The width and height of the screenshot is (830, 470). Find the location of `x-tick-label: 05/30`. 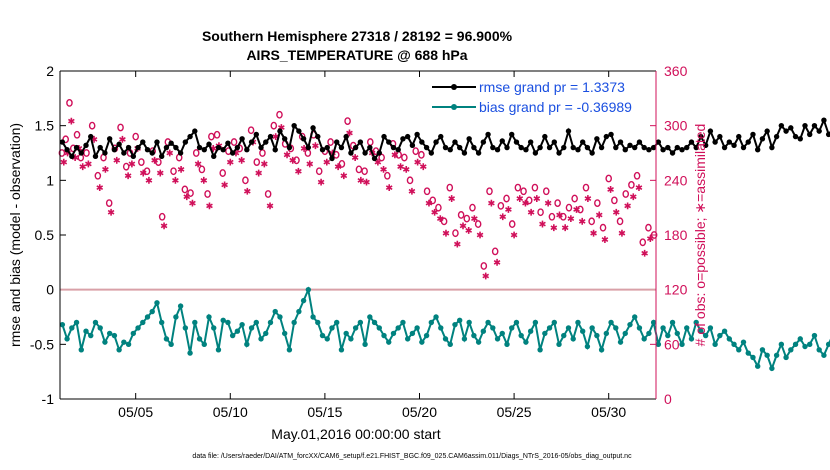

x-tick-label: 05/30 is located at coordinates (608, 412).